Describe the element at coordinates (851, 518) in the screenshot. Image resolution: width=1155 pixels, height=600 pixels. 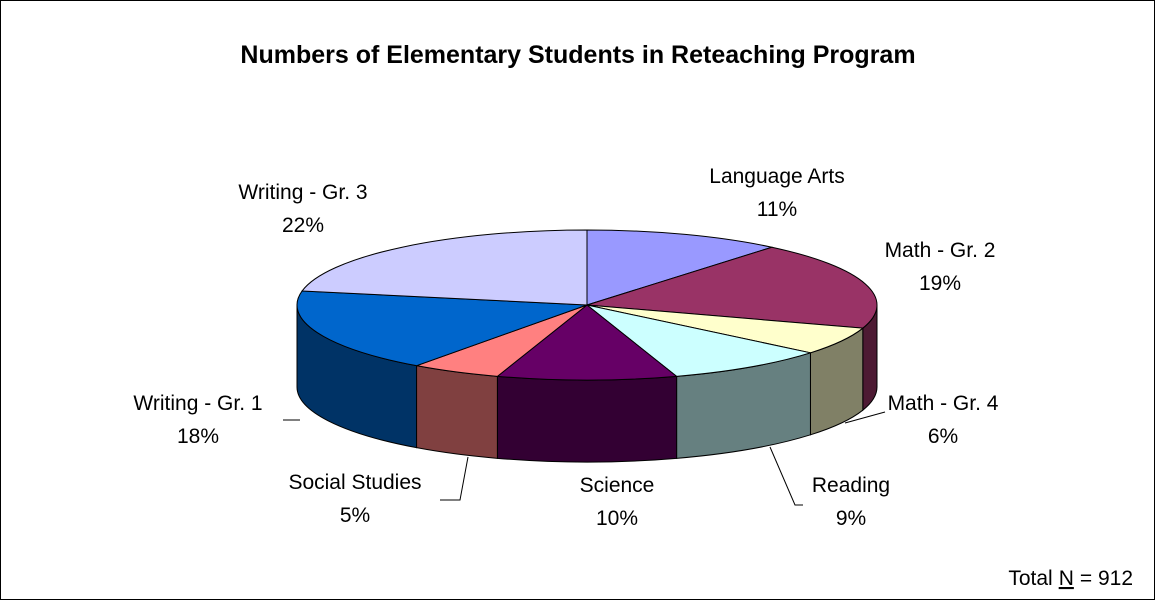
I see `slice-value-label: 9%` at that location.